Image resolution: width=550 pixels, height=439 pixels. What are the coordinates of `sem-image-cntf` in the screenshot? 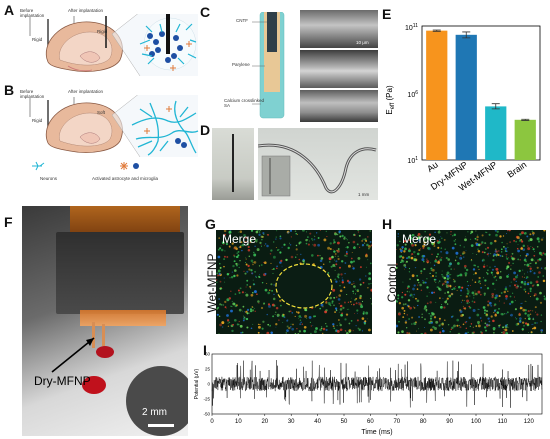 It's located at (339, 29).